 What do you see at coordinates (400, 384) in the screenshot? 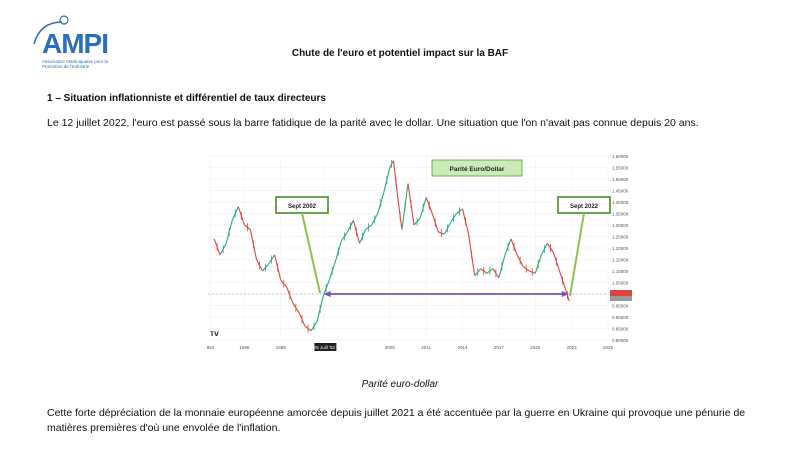
I see `figure-caption: Parité euro-dollar` at bounding box center [400, 384].